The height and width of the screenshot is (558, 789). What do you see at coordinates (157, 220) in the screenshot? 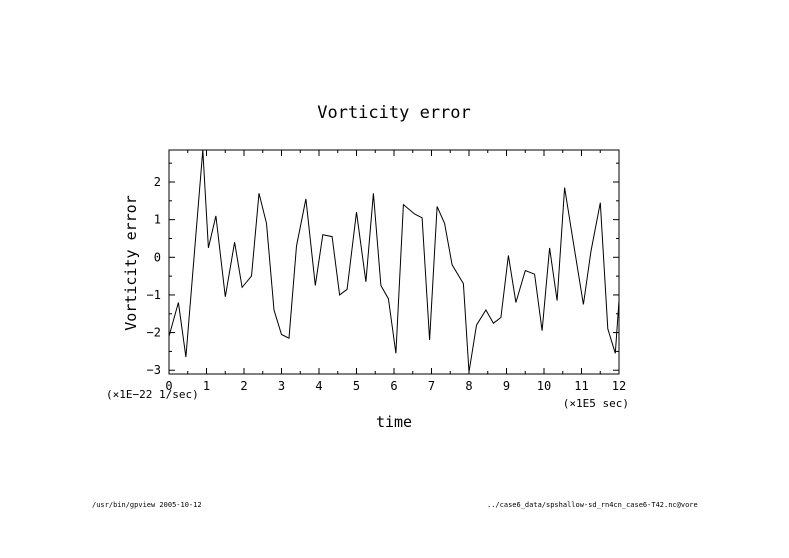
I see `y-tick-label: 1` at bounding box center [157, 220].